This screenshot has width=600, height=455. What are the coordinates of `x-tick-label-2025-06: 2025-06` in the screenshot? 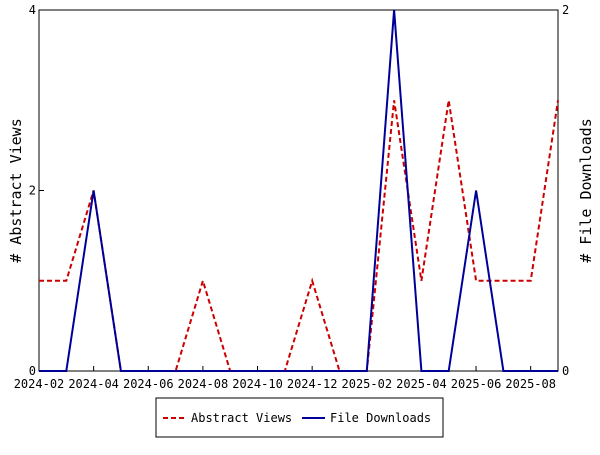 It's located at (476, 384).